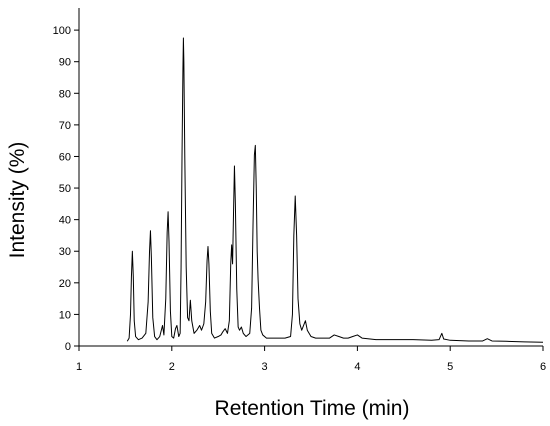 This screenshot has width=550, height=426. Describe the element at coordinates (65, 252) in the screenshot. I see `y-tick-label: 30` at that location.